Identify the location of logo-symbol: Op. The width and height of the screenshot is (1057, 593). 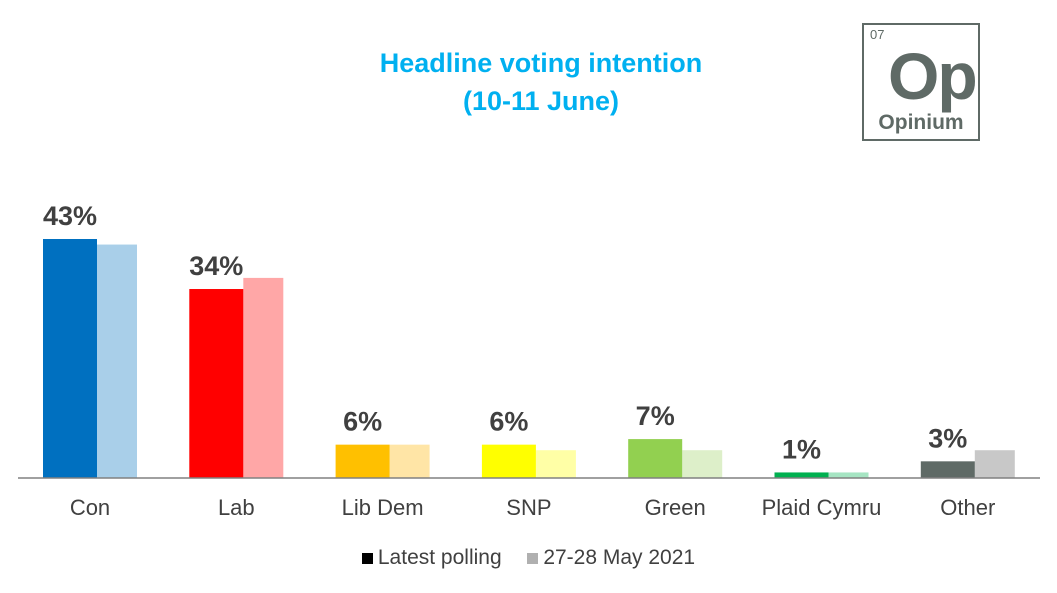
(933, 76).